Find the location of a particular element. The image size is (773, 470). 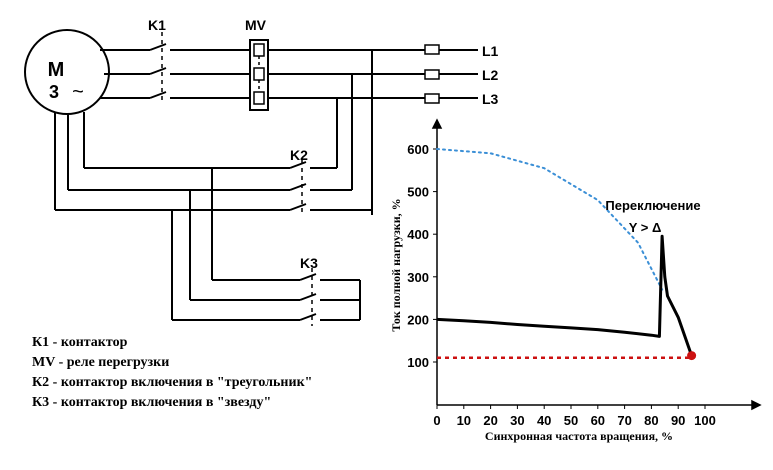

x-tick-label: 10 is located at coordinates (464, 420).